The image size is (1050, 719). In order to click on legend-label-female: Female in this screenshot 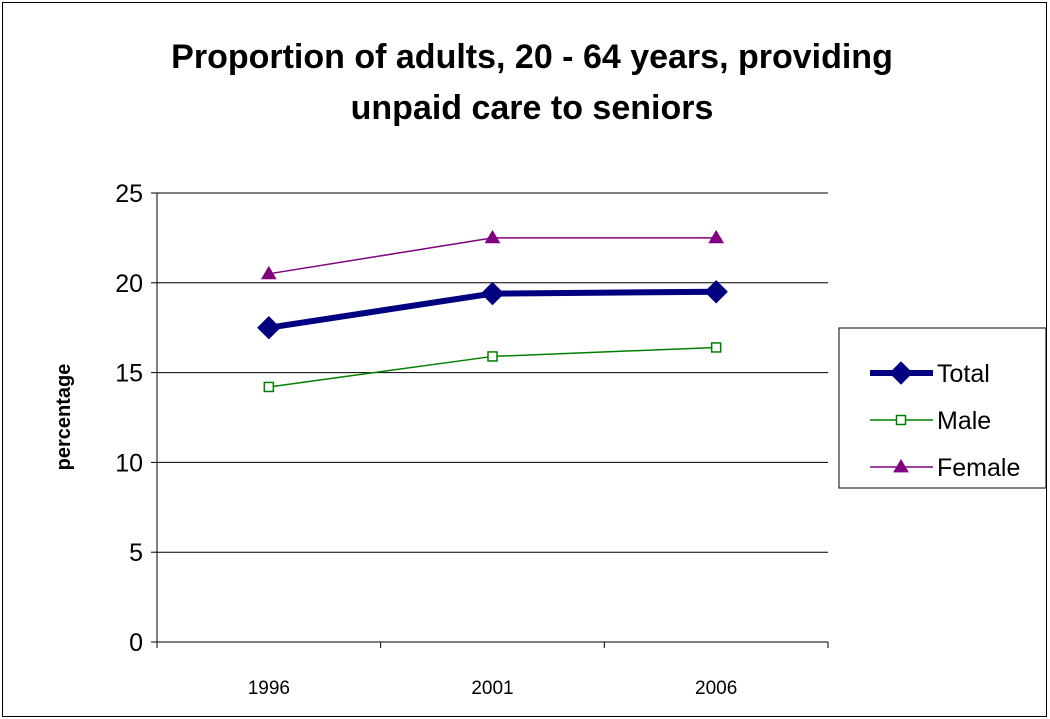, I will do `click(978, 468)`.